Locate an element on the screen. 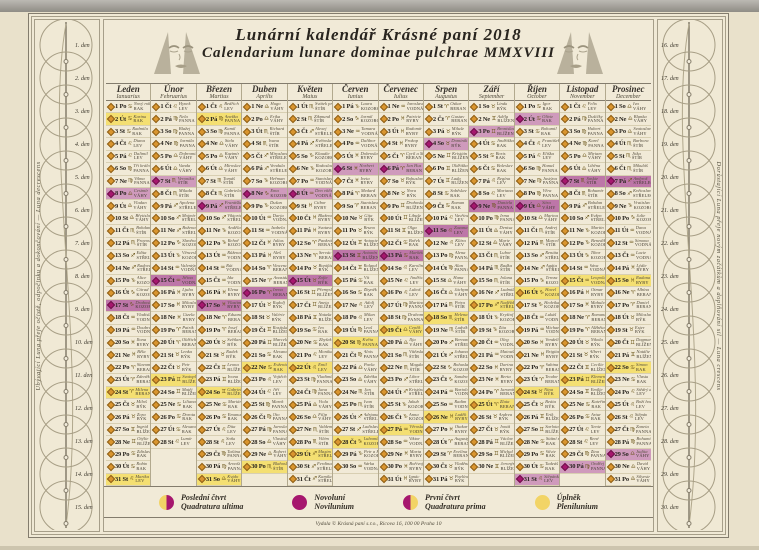  day-number: 14 Út is located at coordinates (439, 268).